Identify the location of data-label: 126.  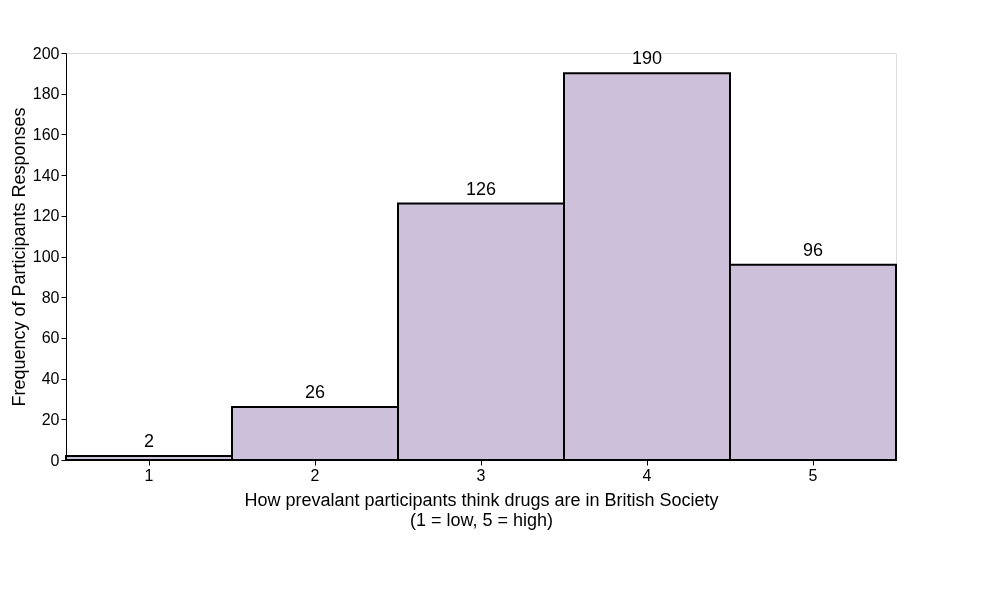
(481, 188).